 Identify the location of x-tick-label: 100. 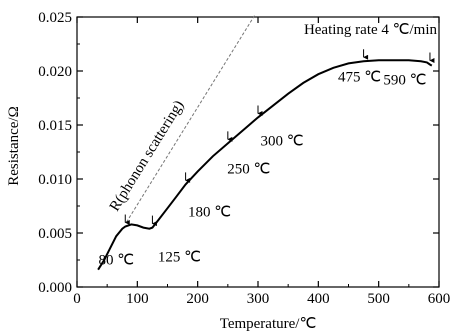
(137, 299).